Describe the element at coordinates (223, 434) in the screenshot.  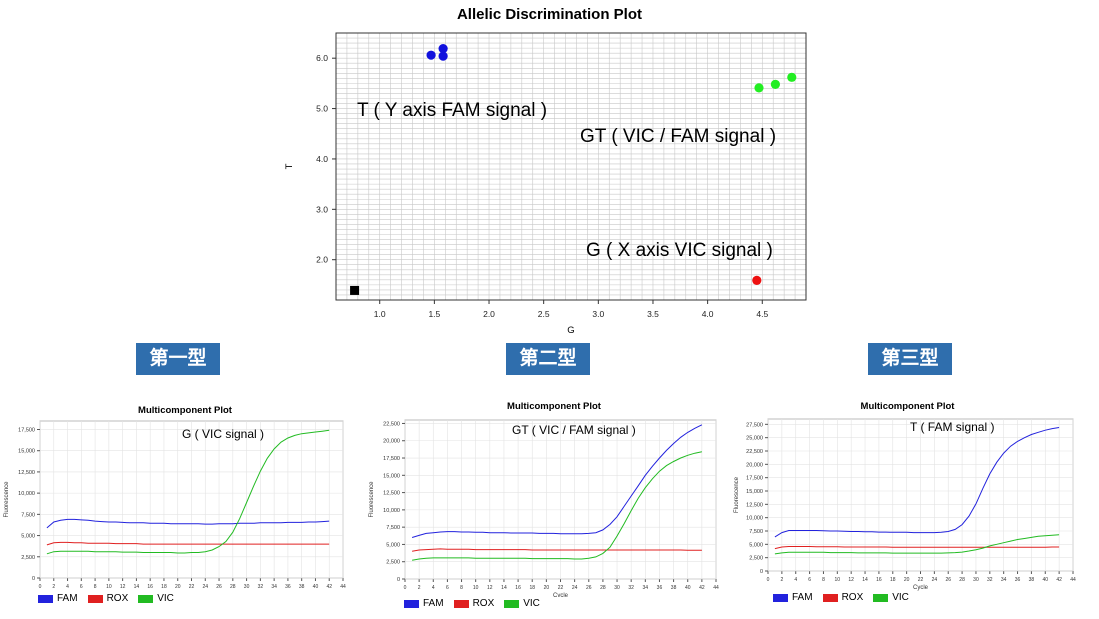
I see `mc1-annotation: G ( VIC signal )` at that location.